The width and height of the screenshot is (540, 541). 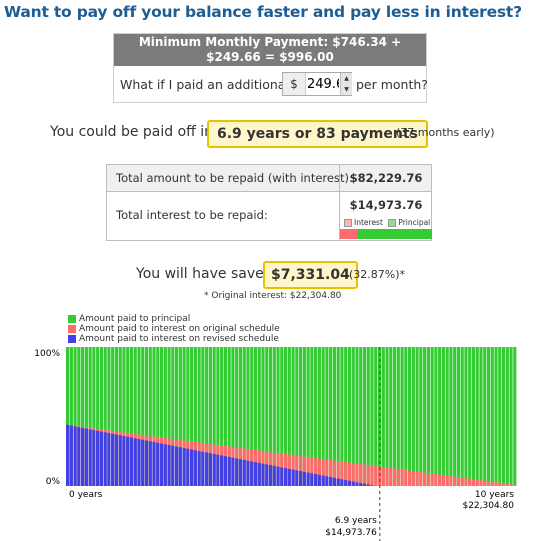 I want to click on legend-label: Amount paid to principal, so click(x=135, y=319).